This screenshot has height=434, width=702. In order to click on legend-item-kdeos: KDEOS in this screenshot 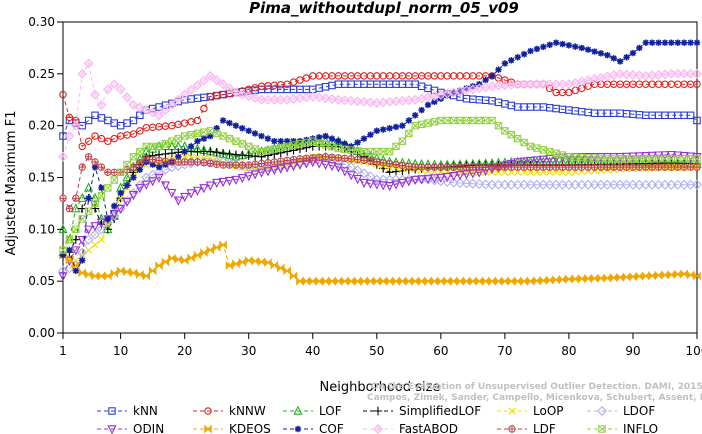, I will do `click(232, 428)`.